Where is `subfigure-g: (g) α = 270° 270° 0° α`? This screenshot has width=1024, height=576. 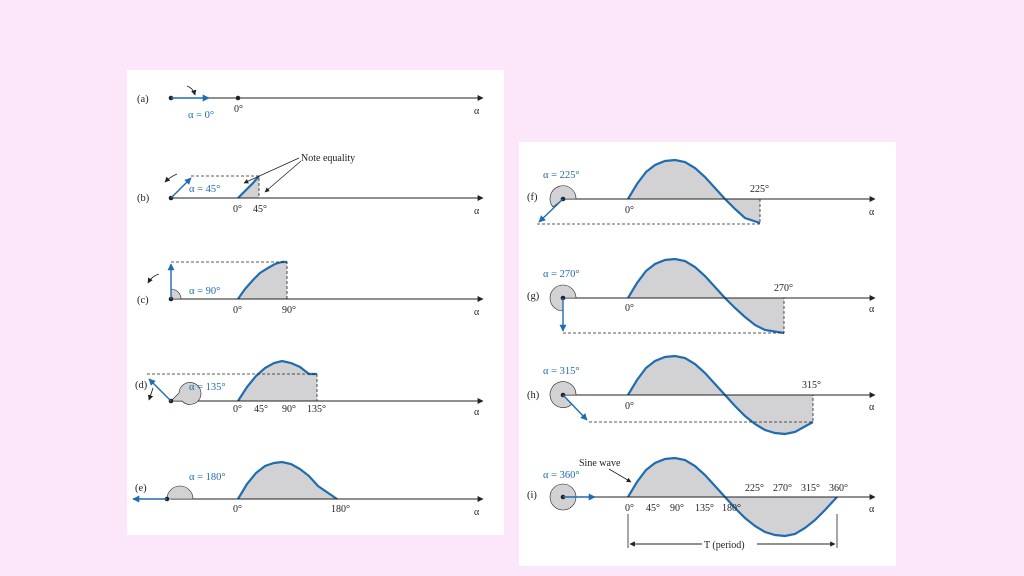
subfigure-g: (g) α = 270° 270° 0° α is located at coordinates (701, 296).